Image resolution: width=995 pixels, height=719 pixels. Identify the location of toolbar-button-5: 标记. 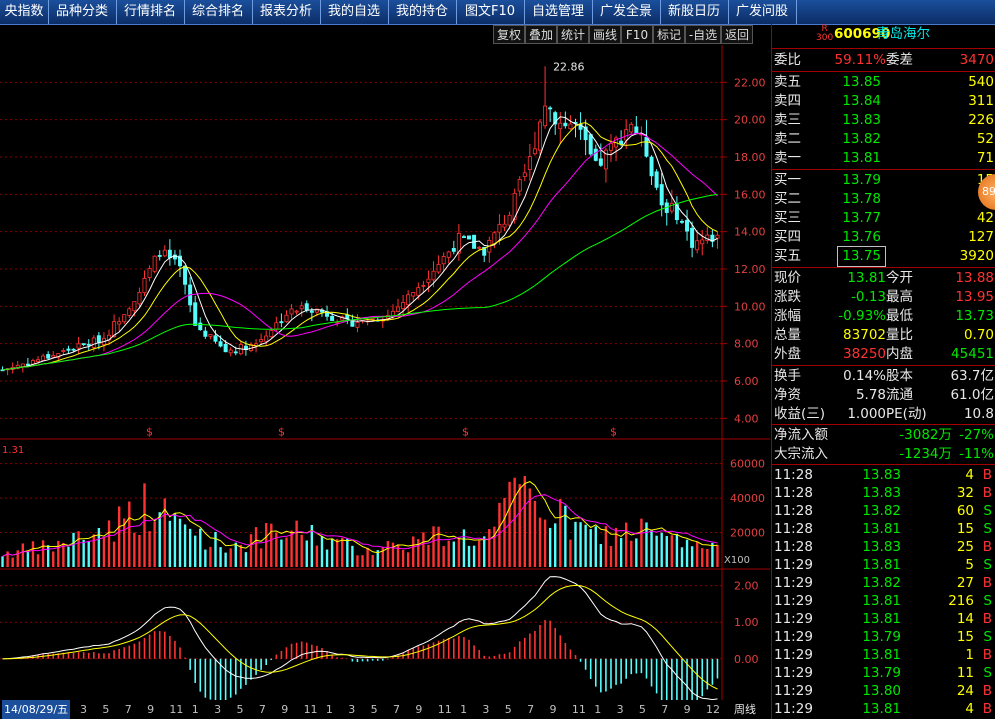
(669, 34).